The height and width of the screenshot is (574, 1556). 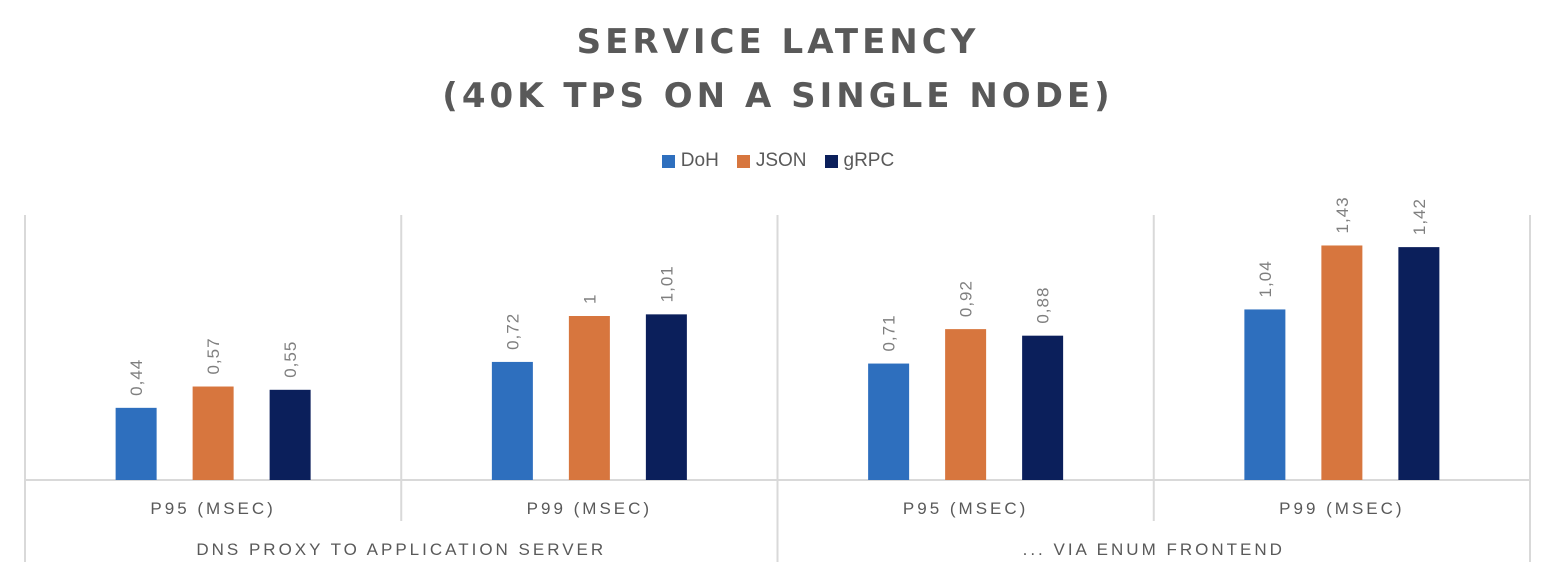 What do you see at coordinates (668, 161) in the screenshot?
I see `legend-swatch-doh` at bounding box center [668, 161].